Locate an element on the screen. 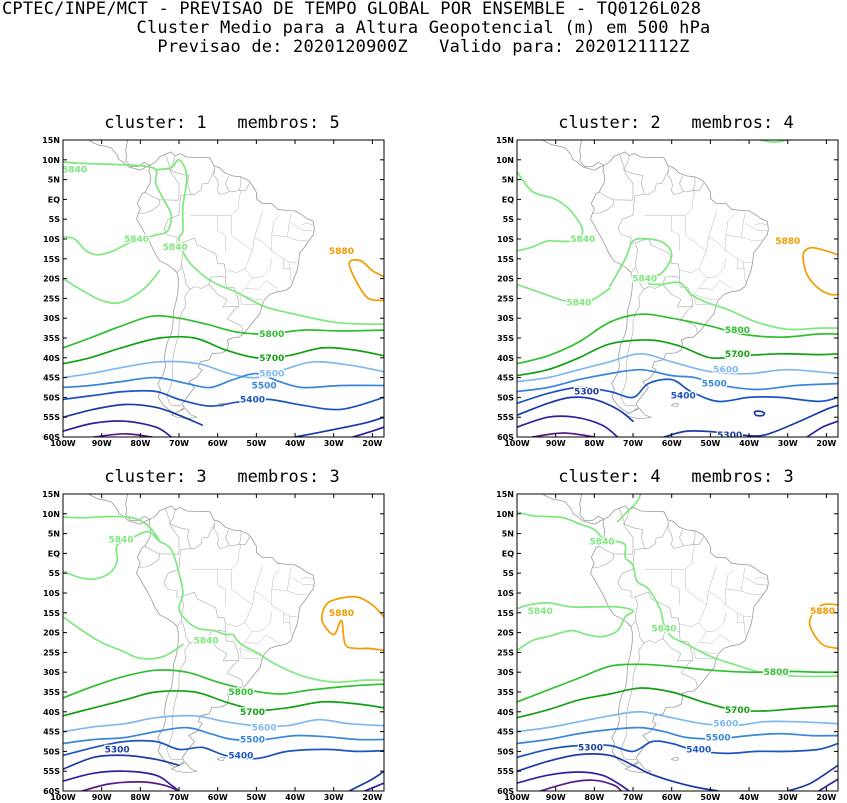 The height and width of the screenshot is (803, 847). panel-title-cluster-4: cluster: 4 membros: 3 is located at coordinates (676, 477).